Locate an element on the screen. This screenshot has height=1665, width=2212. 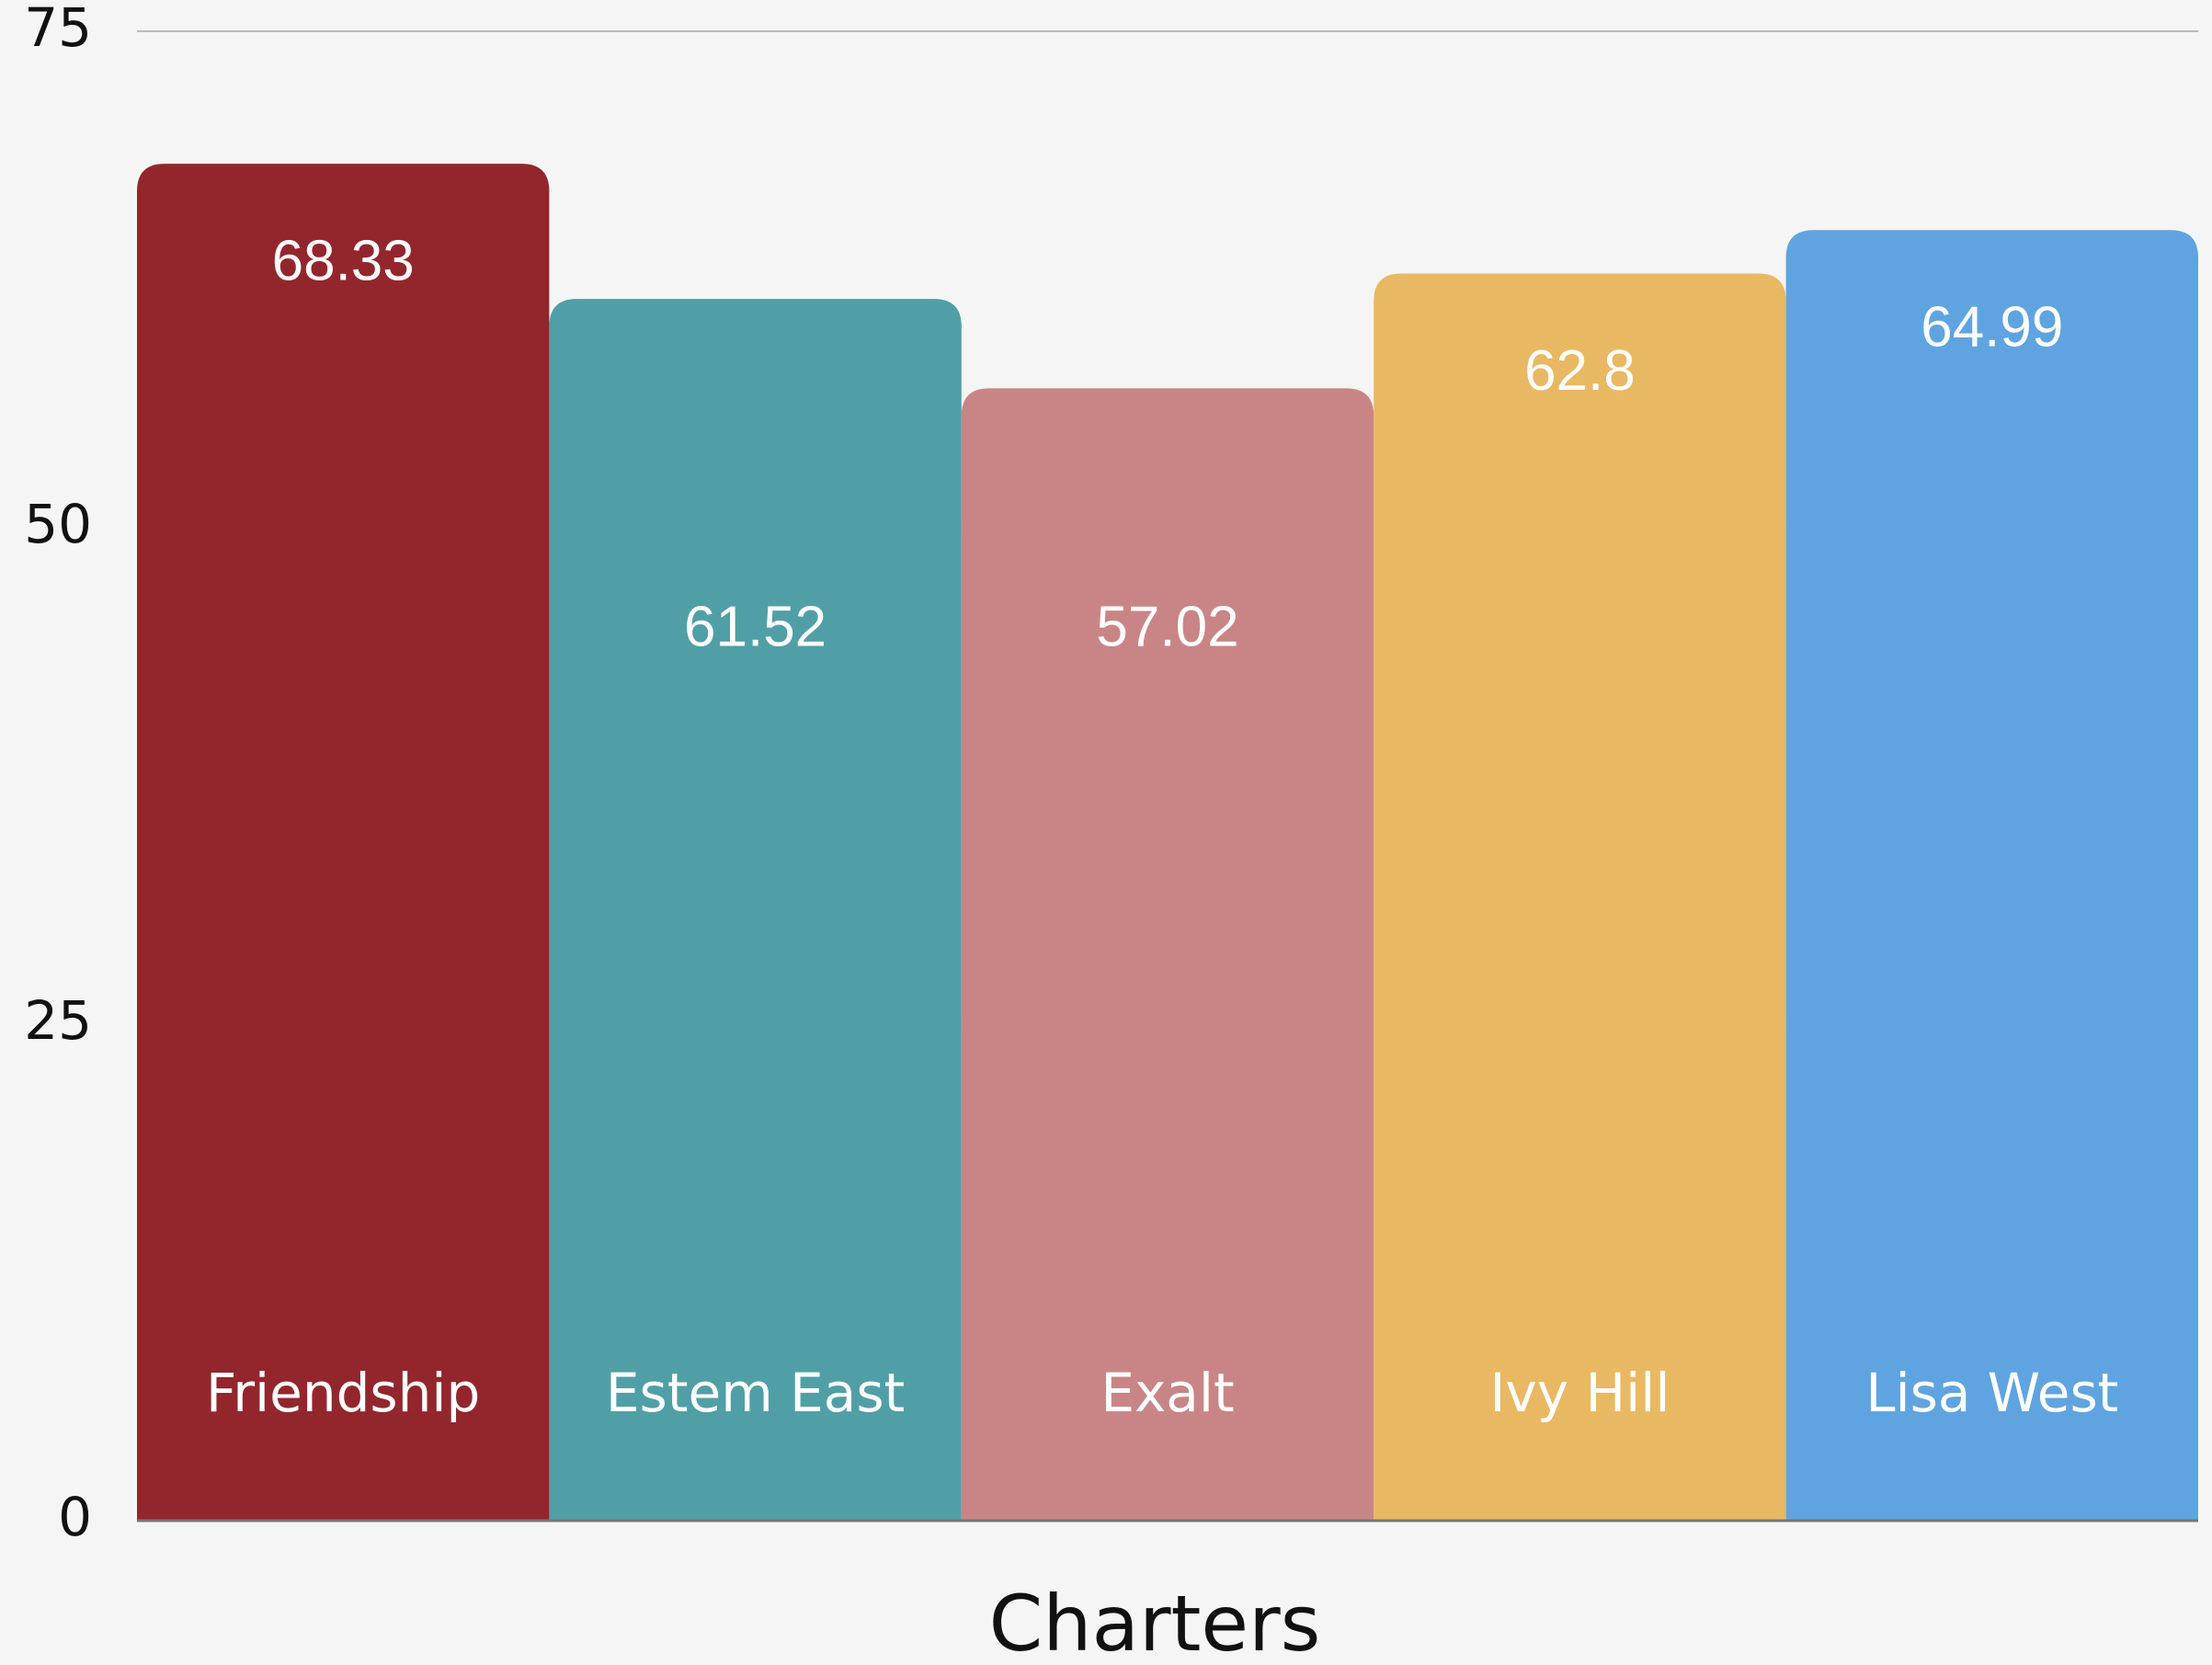
value-label: 61.52 is located at coordinates (755, 626).